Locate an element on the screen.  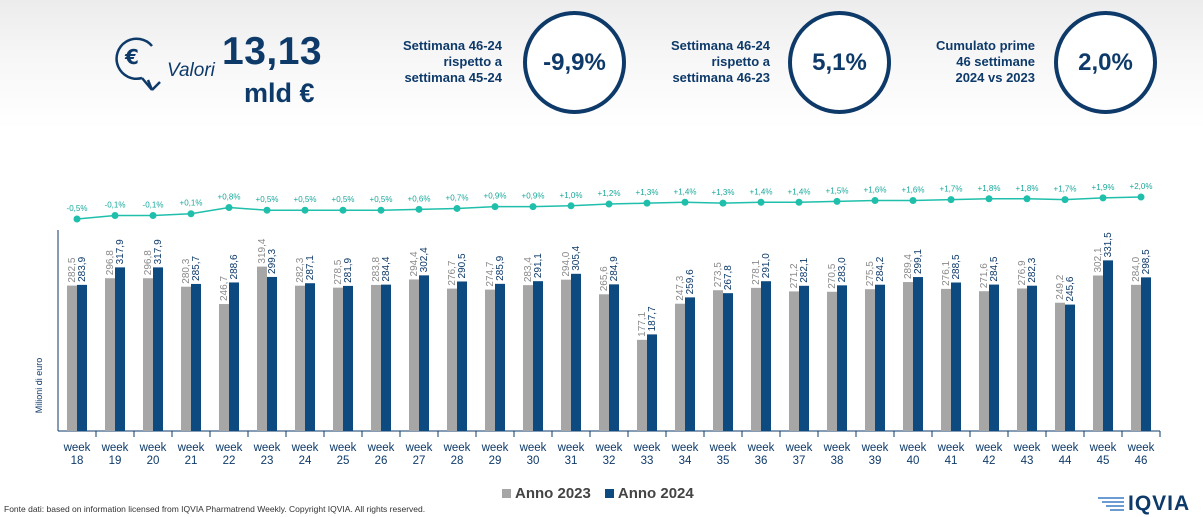
x-tick-label-number: 34 is located at coordinates (685, 461).